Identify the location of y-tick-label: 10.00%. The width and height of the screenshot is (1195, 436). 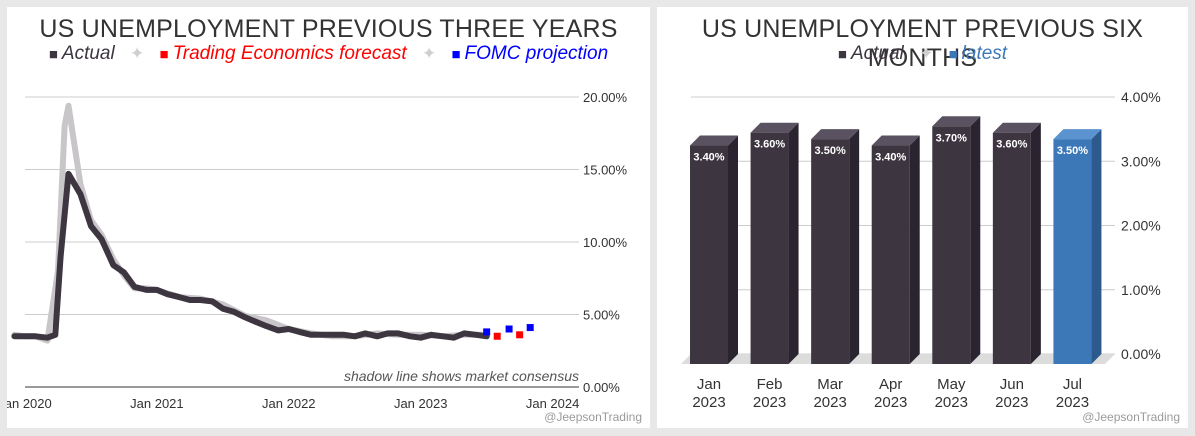
(605, 242).